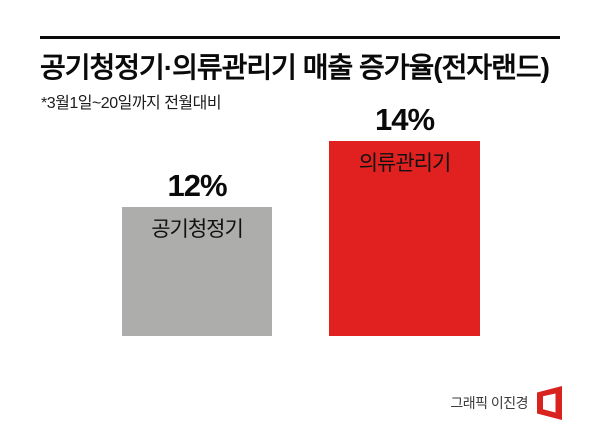 The width and height of the screenshot is (600, 424). Describe the element at coordinates (295, 67) in the screenshot. I see `chart-title: 공기청정기·의류관리기 매출 증가율(전자랜드)` at that location.